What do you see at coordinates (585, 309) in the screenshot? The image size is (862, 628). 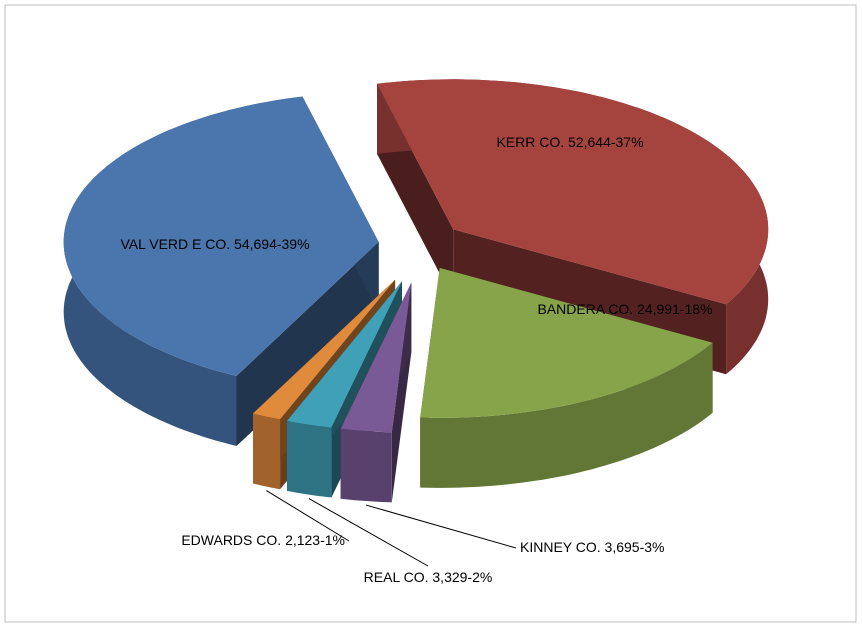 I see `category-label: BANDERA CO.` at bounding box center [585, 309].